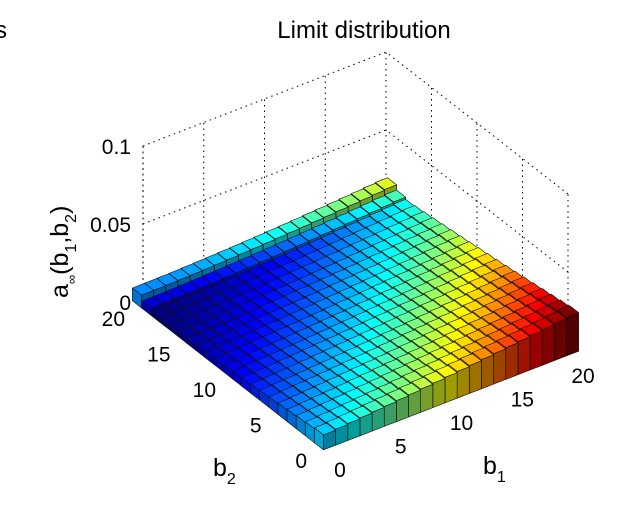 The image size is (629, 513). I want to click on x-tick-label: 0, so click(340, 470).